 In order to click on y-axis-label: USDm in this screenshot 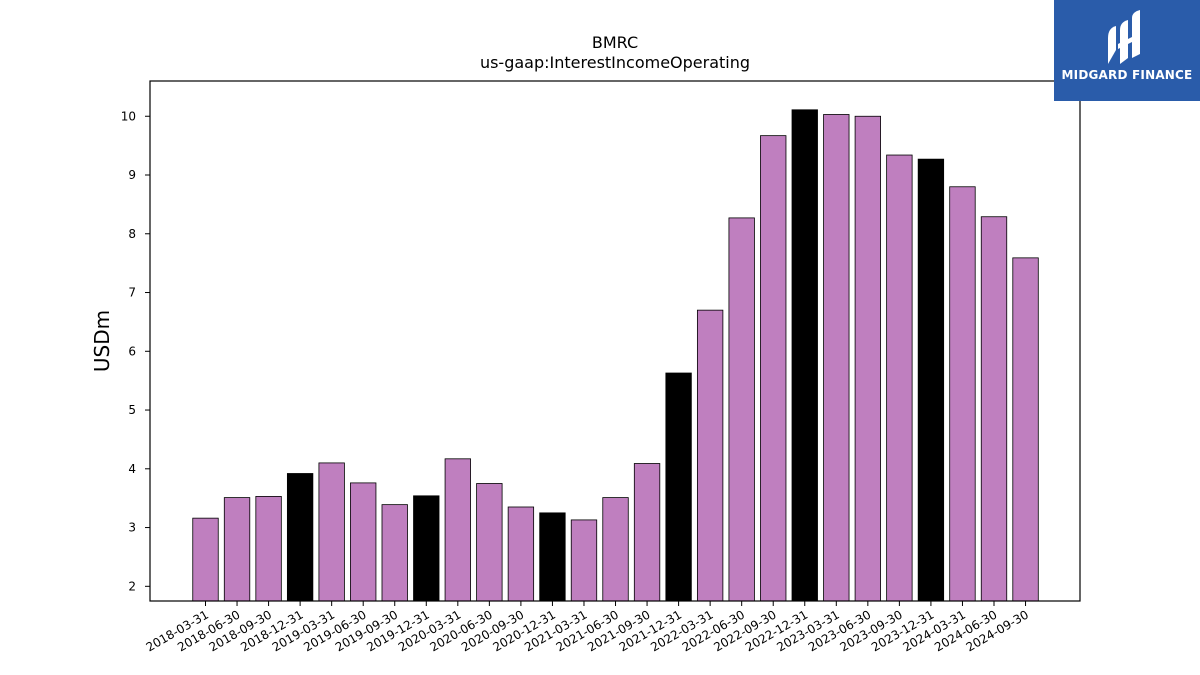, I will do `click(102, 341)`.